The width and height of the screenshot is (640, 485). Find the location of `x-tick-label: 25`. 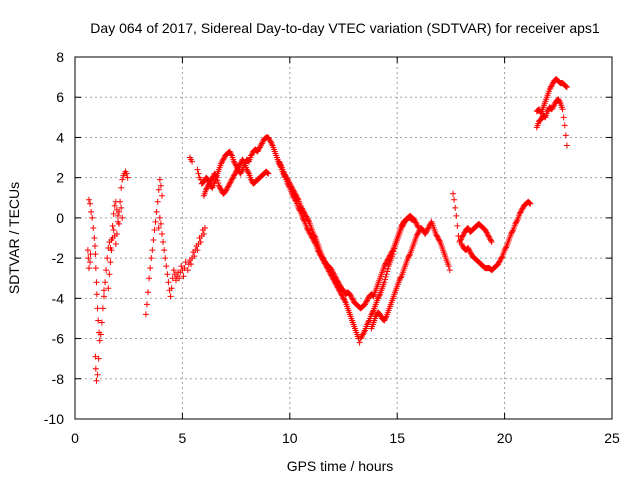

x-tick-label: 25 is located at coordinates (612, 438).